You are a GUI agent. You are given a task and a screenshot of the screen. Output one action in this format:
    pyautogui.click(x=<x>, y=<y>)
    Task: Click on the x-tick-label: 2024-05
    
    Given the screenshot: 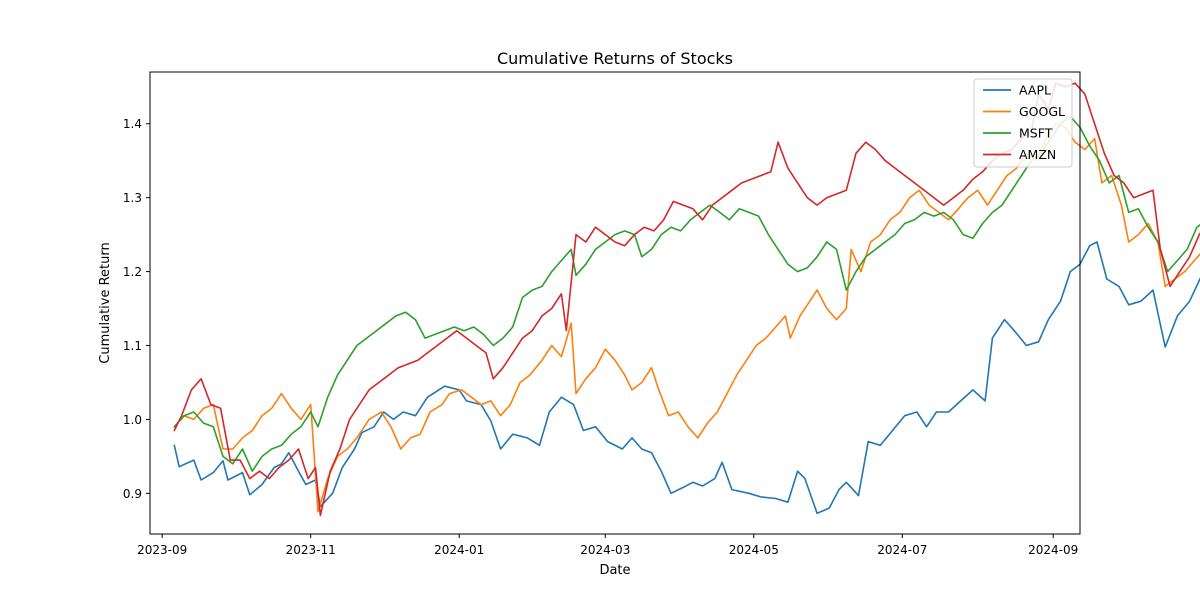 What is the action you would take?
    pyautogui.click(x=754, y=550)
    